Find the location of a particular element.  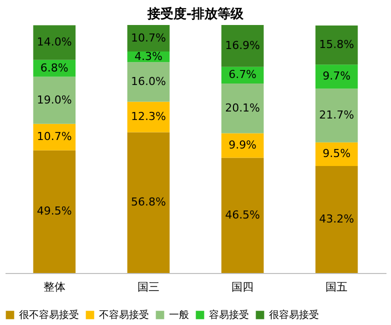

data-label: 14.0% is located at coordinates (54, 42).